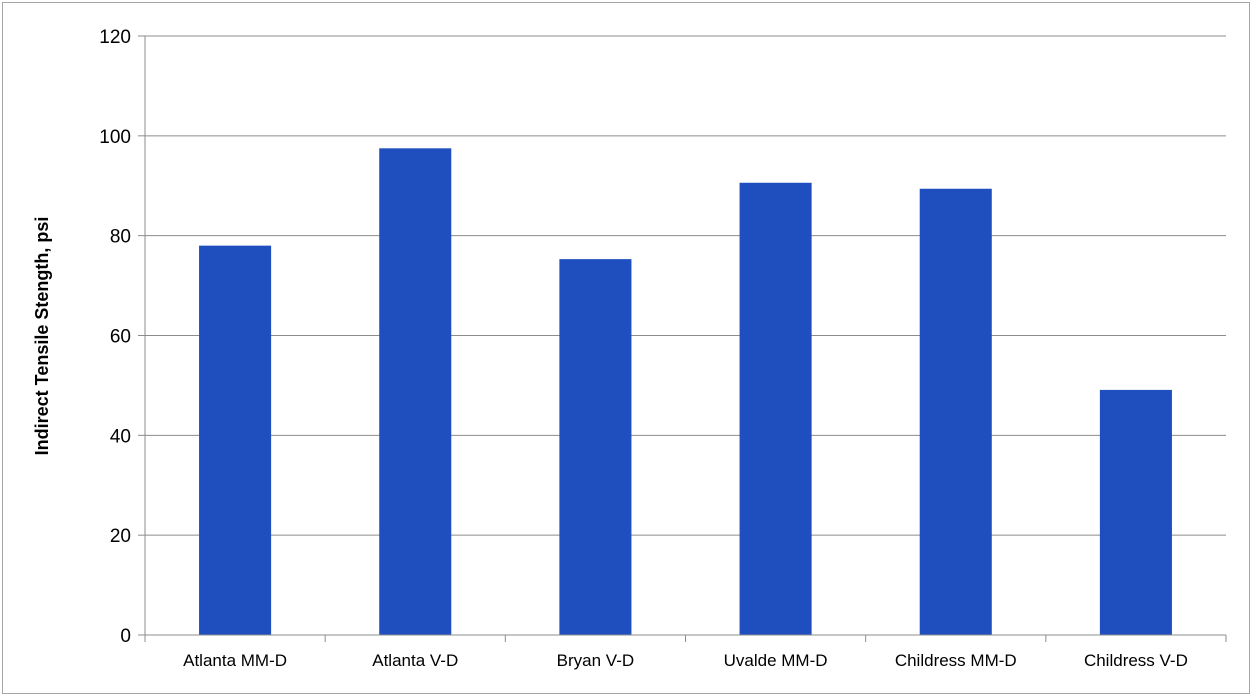 The image size is (1252, 696). What do you see at coordinates (235, 660) in the screenshot?
I see `x-tick-label: Atlanta MM-D` at bounding box center [235, 660].